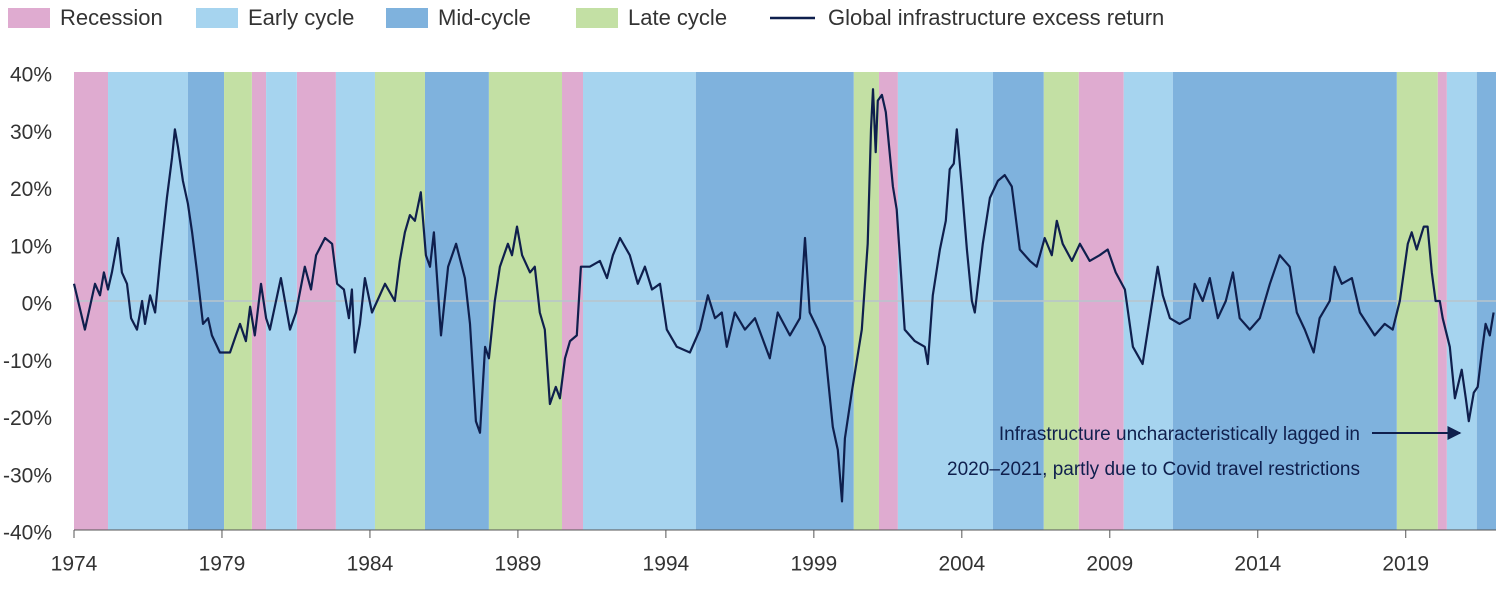  What do you see at coordinates (27, 475) in the screenshot?
I see `y-tick-label: -30%` at bounding box center [27, 475].